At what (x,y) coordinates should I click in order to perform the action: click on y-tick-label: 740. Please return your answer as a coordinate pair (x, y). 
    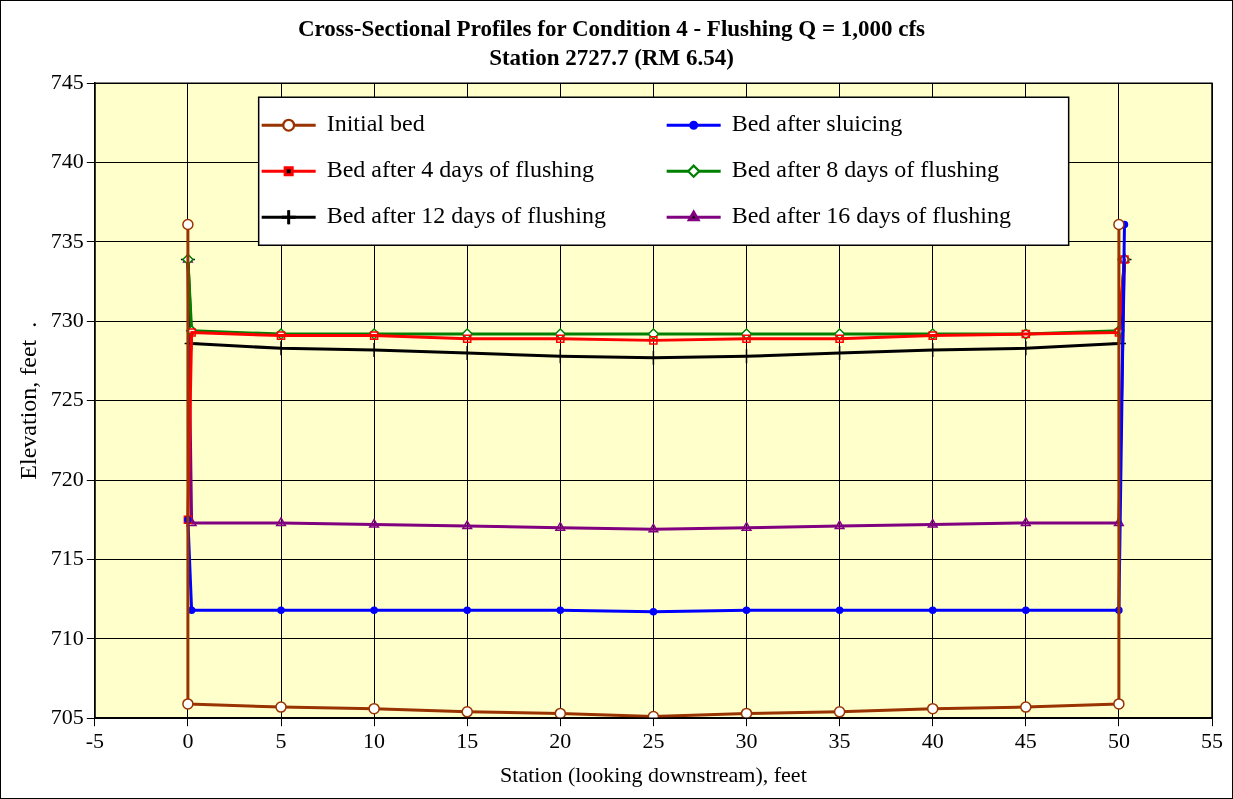
    Looking at the image, I should click on (67, 161).